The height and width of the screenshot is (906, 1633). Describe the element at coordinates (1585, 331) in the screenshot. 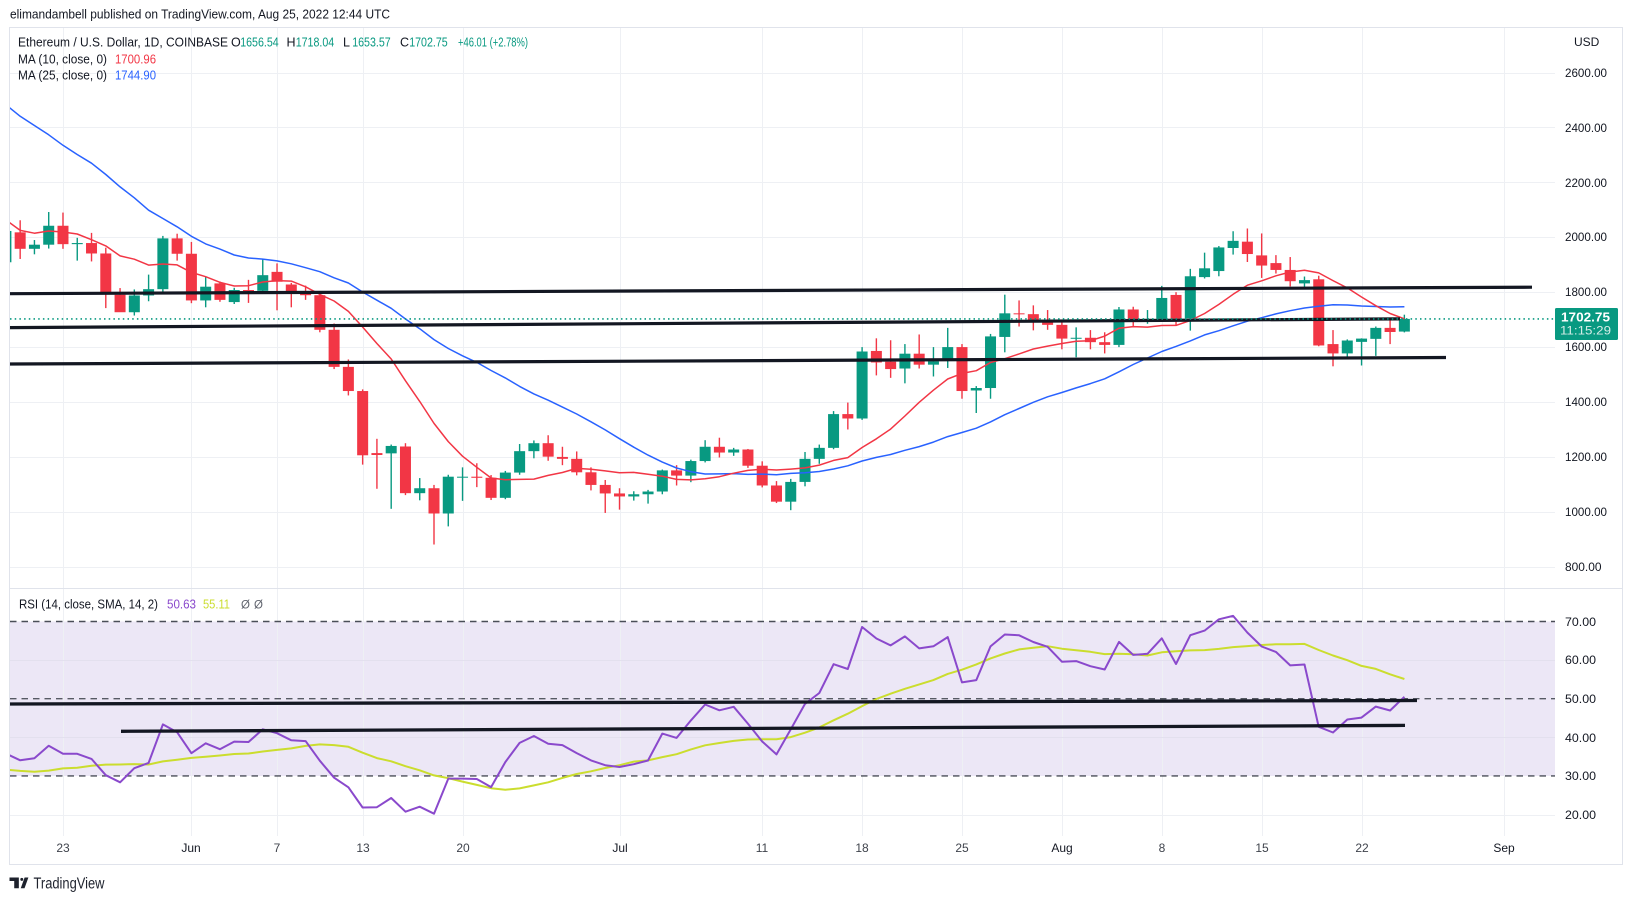

I see `svg-text: 11:15:29` at that location.